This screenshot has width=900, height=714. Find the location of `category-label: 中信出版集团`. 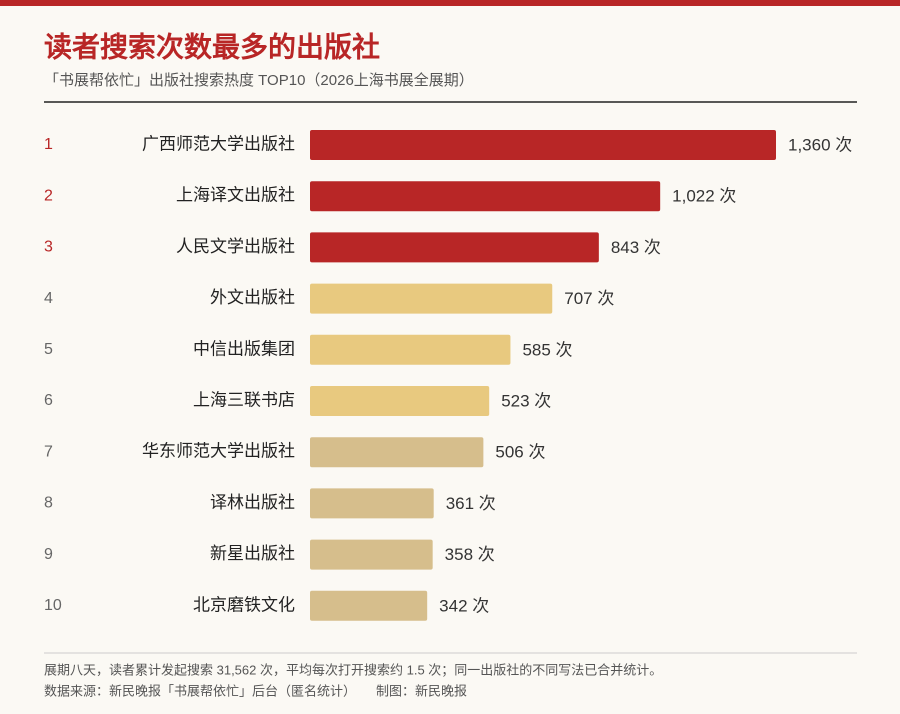

category-label: 中信出版集团 is located at coordinates (244, 348).